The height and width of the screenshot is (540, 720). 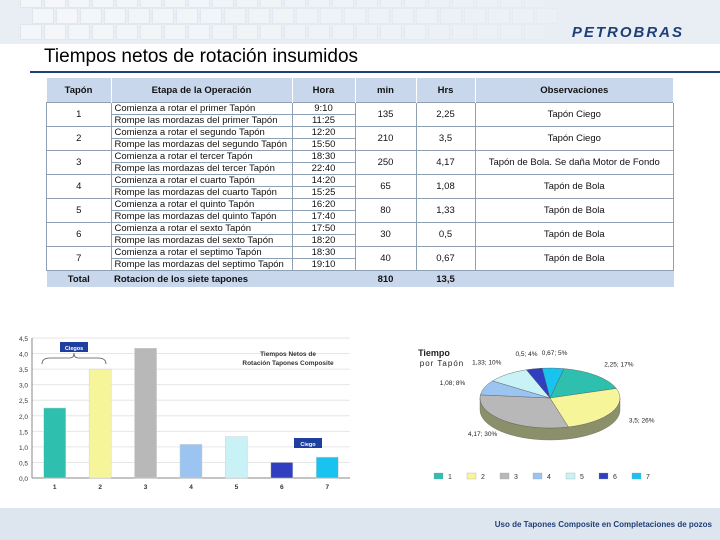 What do you see at coordinates (79, 138) in the screenshot?
I see `cell-tapon: 2` at bounding box center [79, 138].